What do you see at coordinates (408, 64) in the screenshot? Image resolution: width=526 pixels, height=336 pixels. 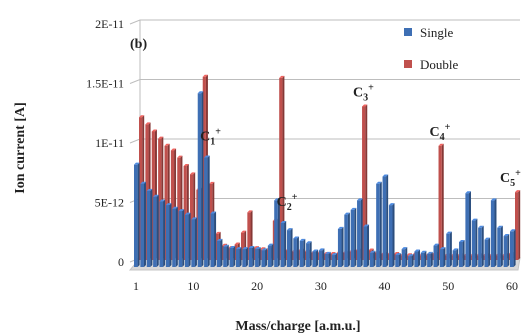 I see `legend-swatch-double` at bounding box center [408, 64].